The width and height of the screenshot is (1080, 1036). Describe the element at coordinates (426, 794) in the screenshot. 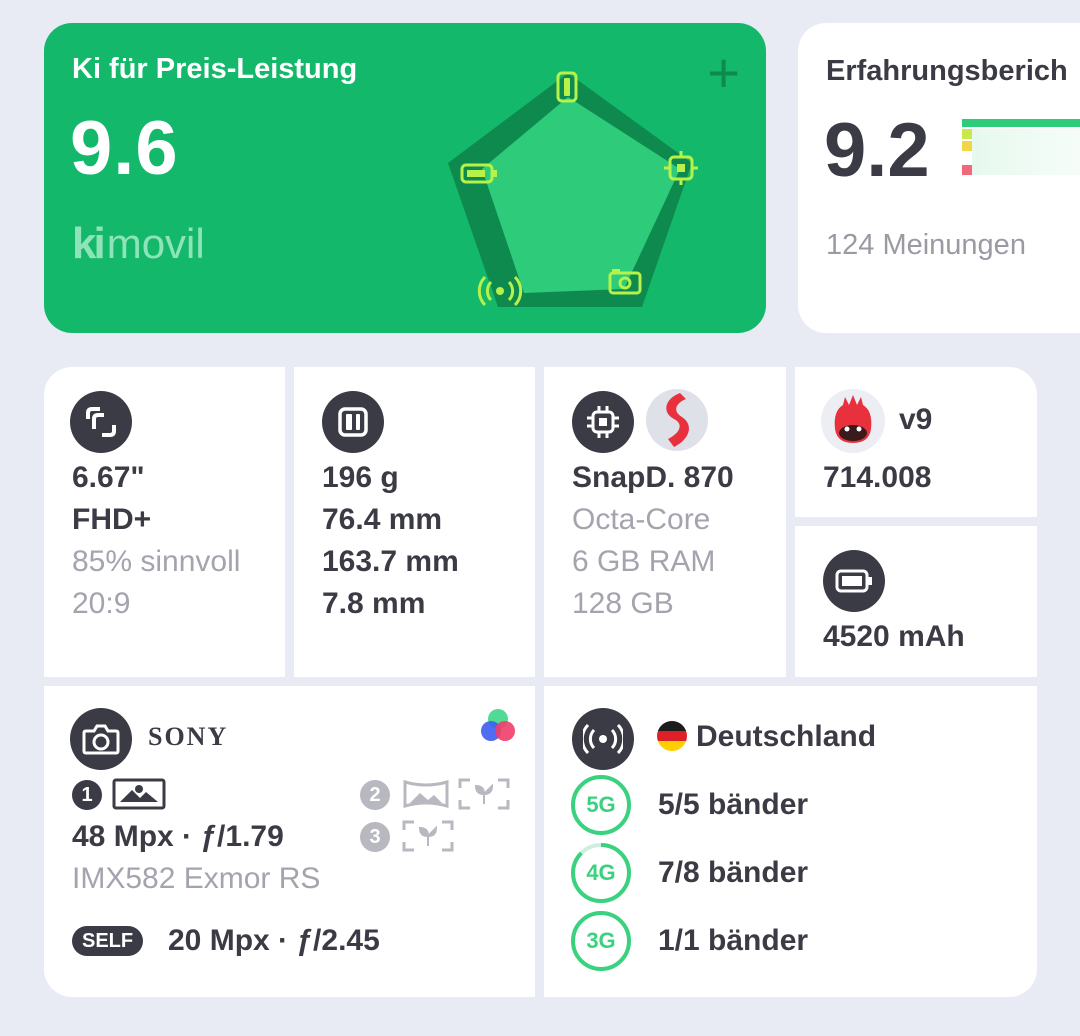

I see `ultrawide-lens-icon` at that location.